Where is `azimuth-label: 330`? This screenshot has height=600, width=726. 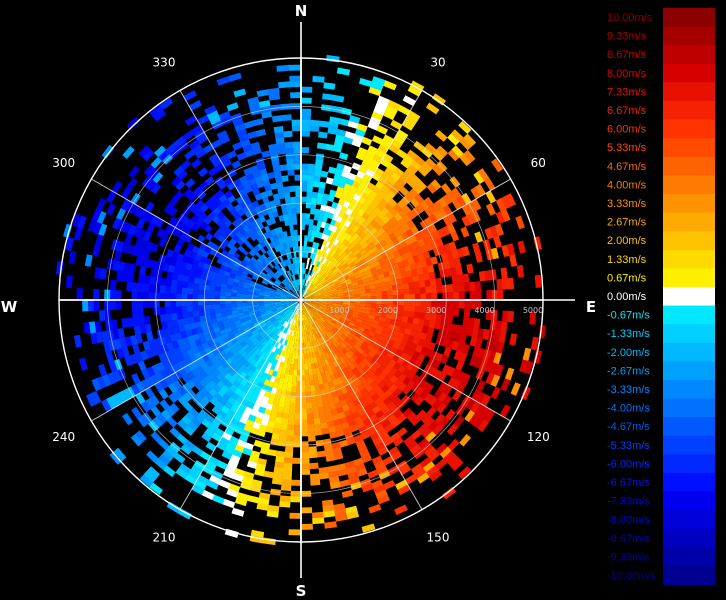
azimuth-label: 330 is located at coordinates (164, 63).